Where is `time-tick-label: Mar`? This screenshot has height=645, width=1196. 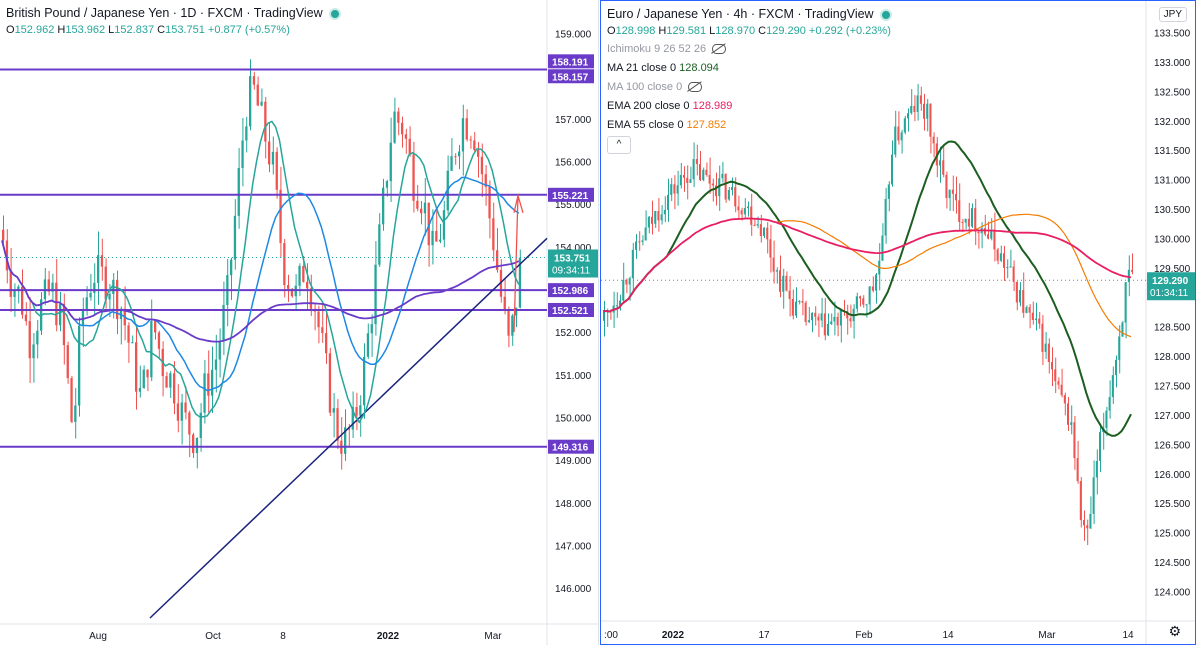
time-tick-label: Mar is located at coordinates (1047, 635).